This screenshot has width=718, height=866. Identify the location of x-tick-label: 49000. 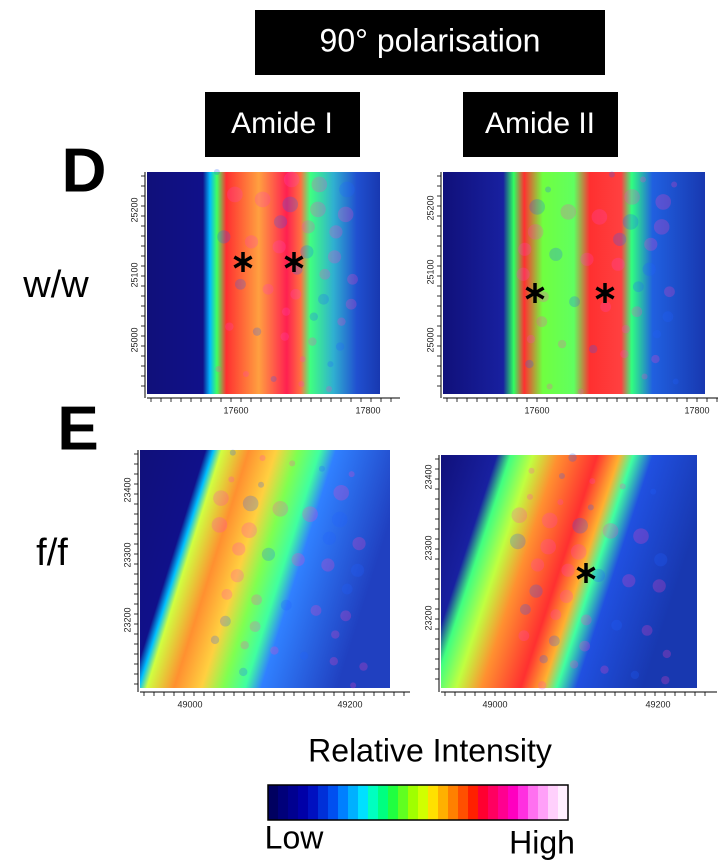
(189, 704).